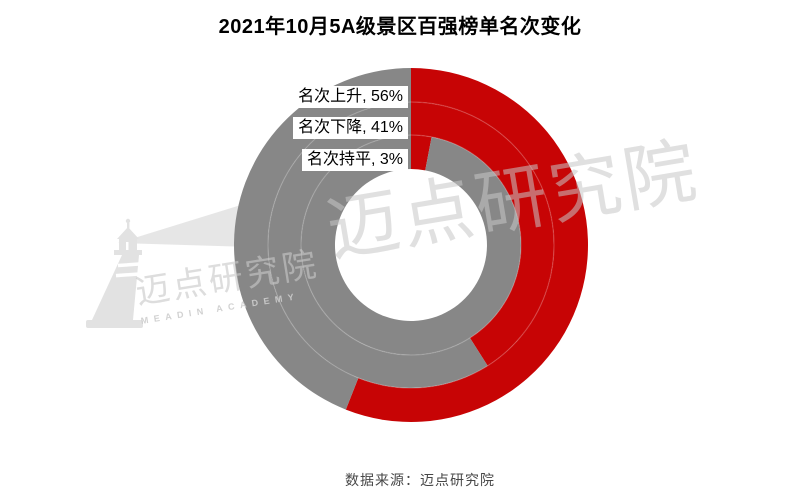  What do you see at coordinates (350, 97) in the screenshot?
I see `label-rank-up: 名次上升, 56%` at bounding box center [350, 97].